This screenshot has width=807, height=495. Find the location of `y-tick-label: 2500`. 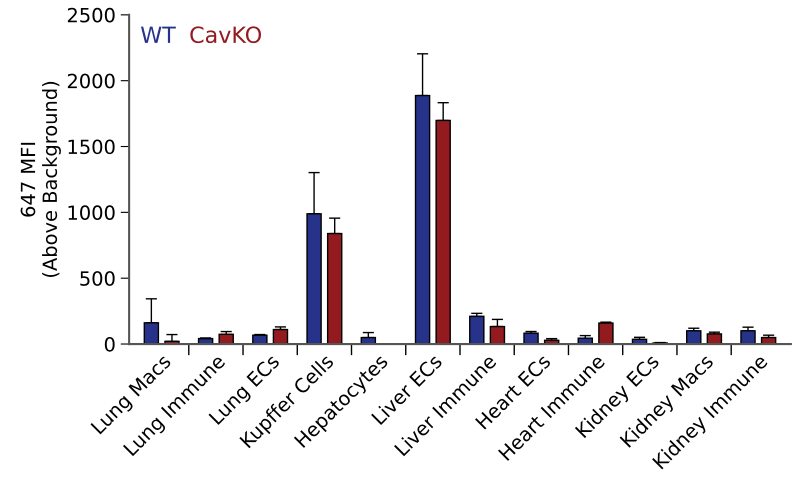

y-tick-label: 2500 is located at coordinates (91, 15).